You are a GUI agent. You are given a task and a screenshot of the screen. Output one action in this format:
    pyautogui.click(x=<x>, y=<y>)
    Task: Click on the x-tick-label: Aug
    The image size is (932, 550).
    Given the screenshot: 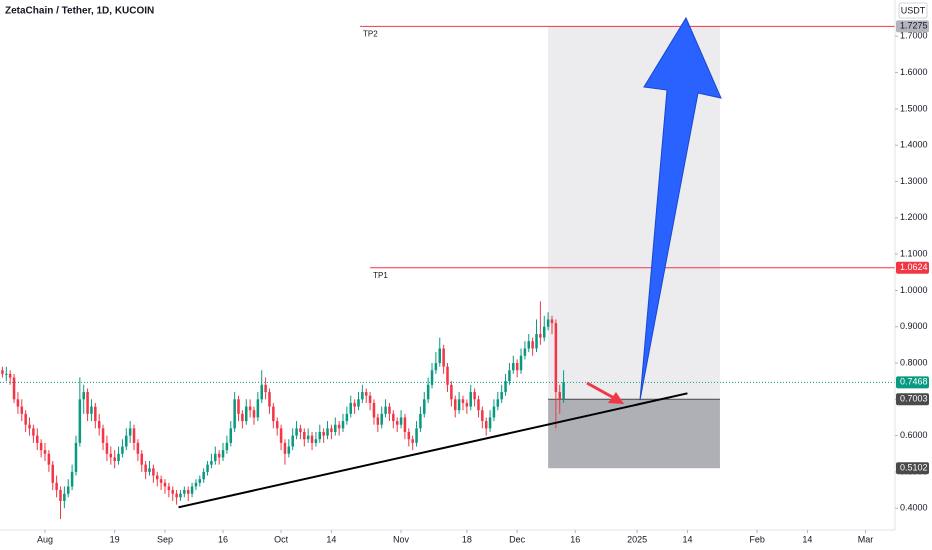 What is the action you would take?
    pyautogui.click(x=45, y=539)
    